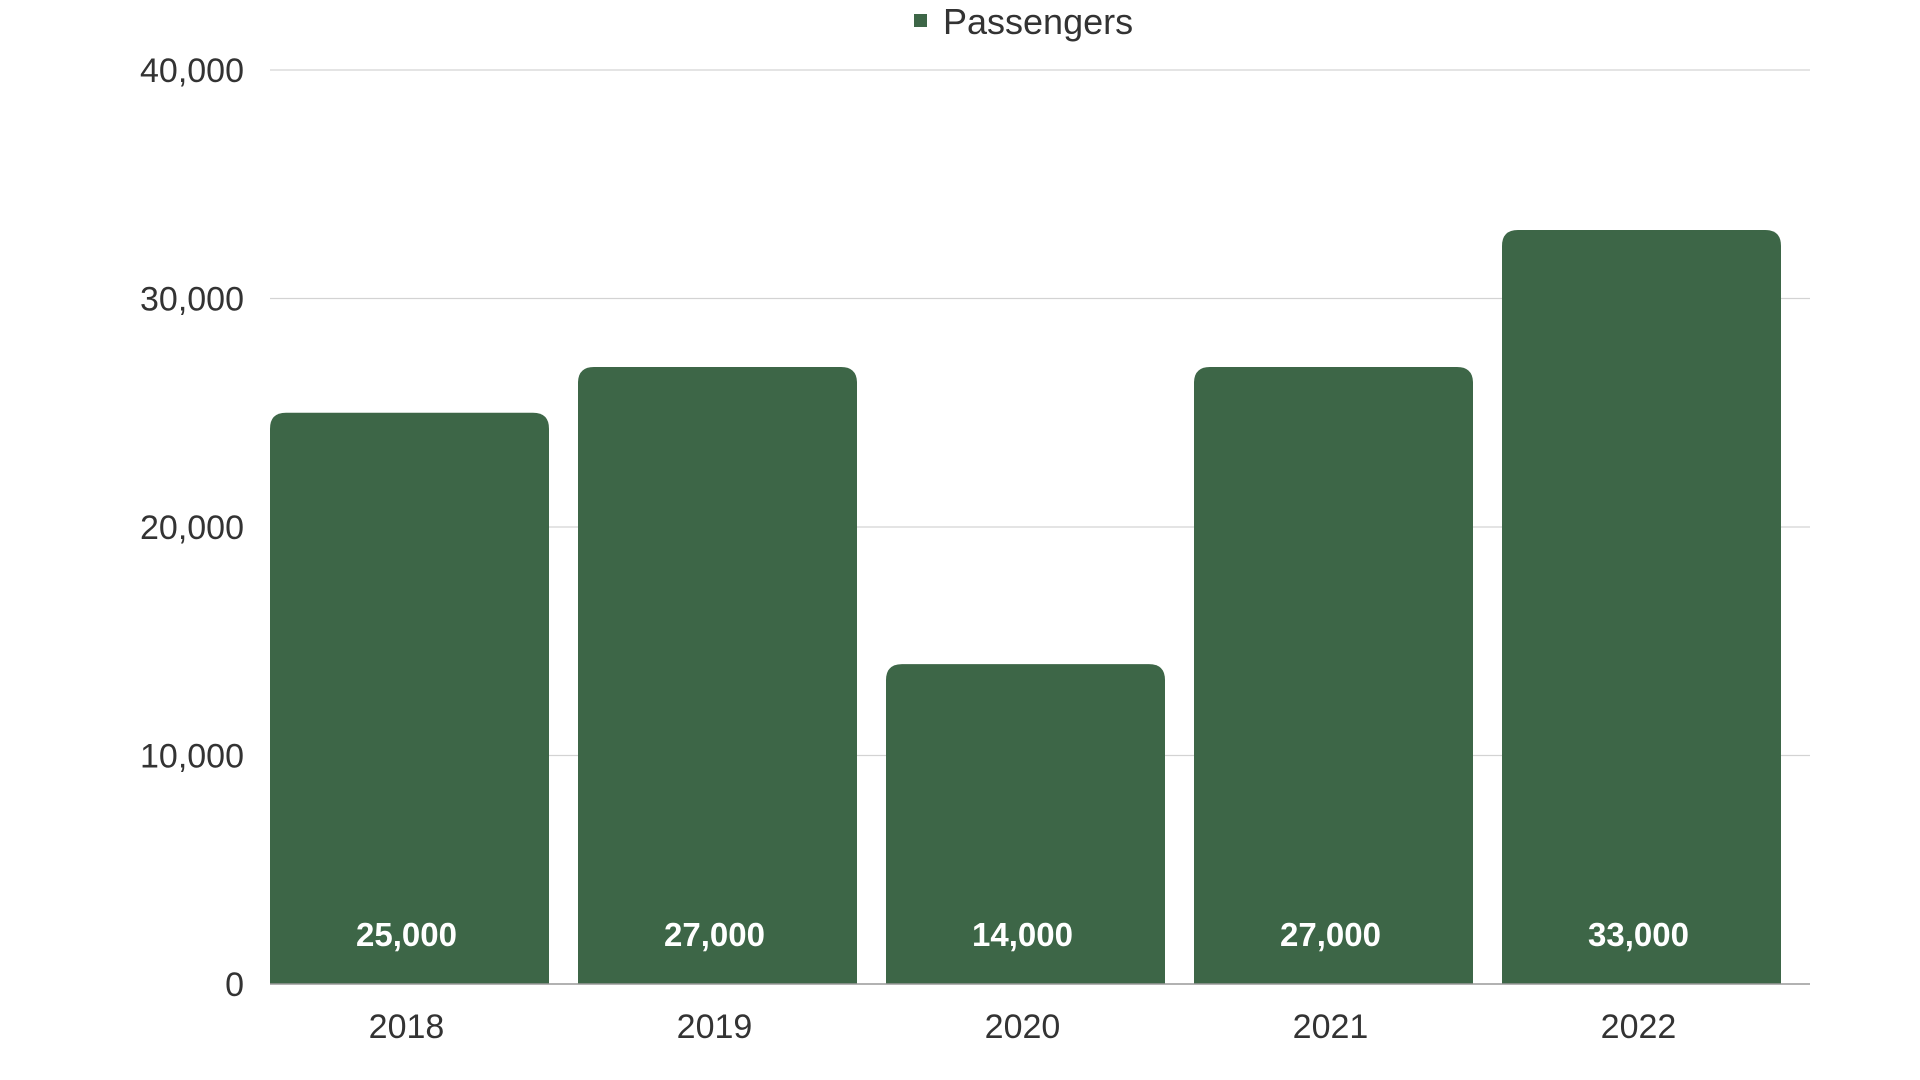  What do you see at coordinates (406, 934) in the screenshot?
I see `data-label-2018: 25,000` at bounding box center [406, 934].